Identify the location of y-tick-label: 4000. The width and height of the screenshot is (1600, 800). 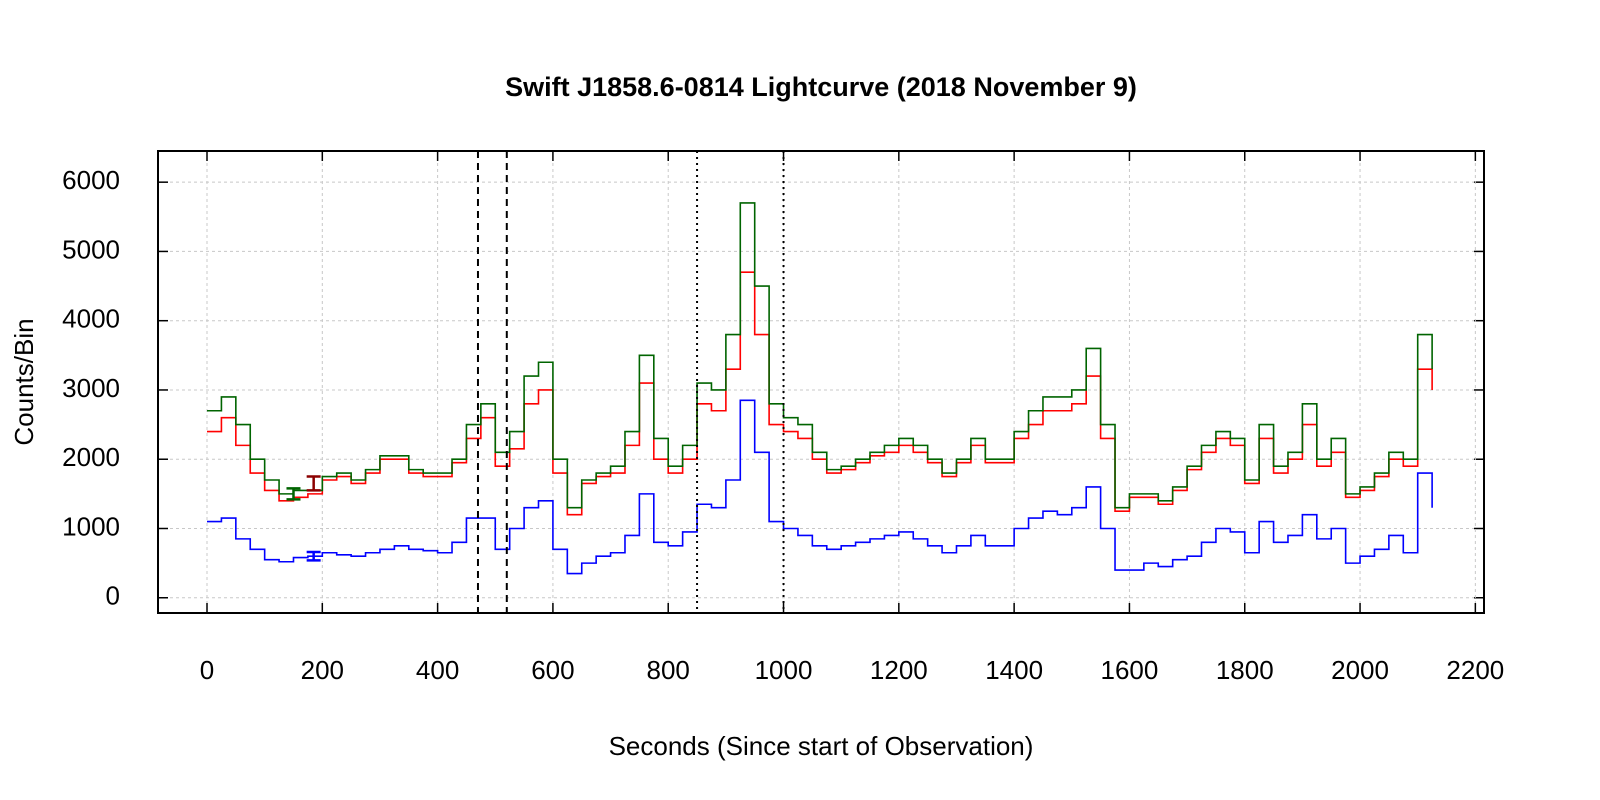
(91, 319).